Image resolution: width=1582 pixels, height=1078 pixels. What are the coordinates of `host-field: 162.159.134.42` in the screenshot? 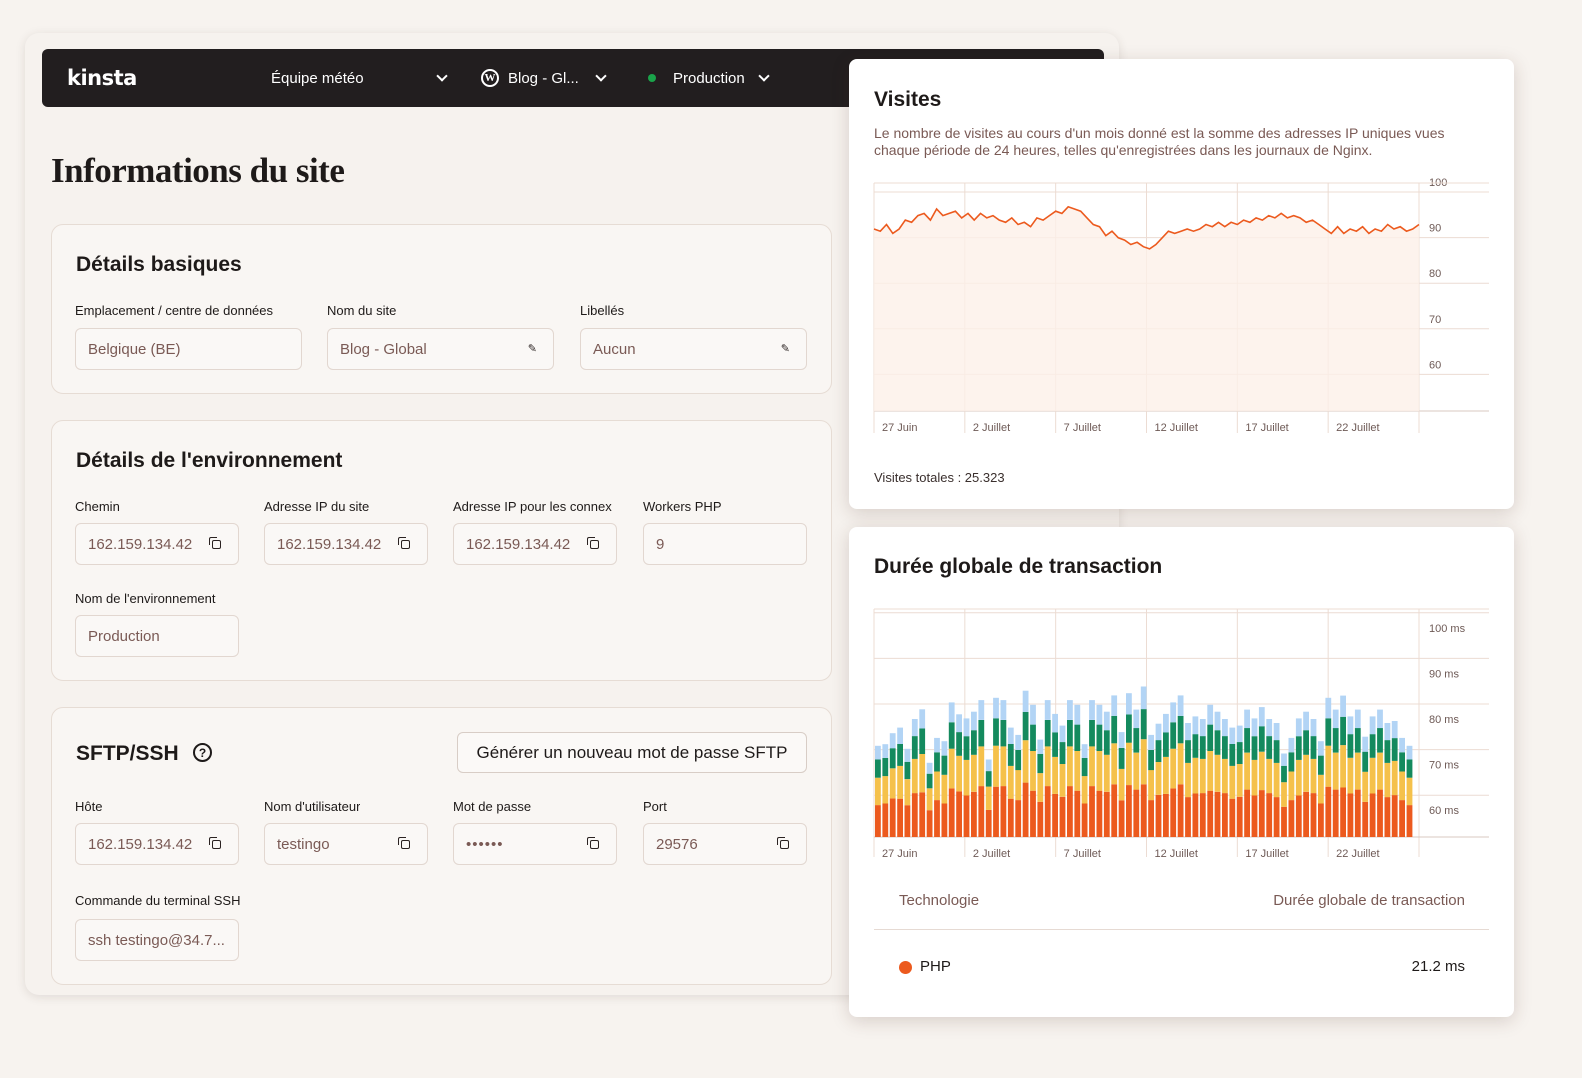 It's located at (157, 844).